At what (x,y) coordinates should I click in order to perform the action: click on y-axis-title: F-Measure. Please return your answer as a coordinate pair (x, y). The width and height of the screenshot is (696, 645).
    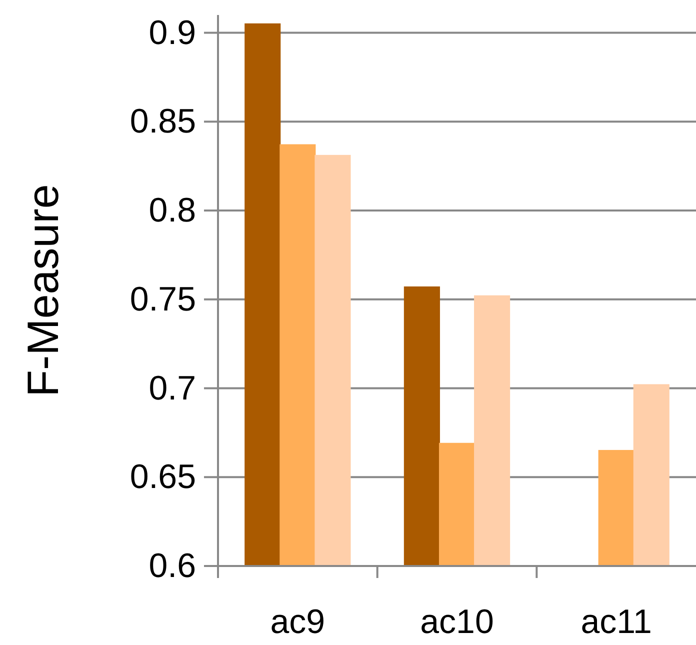
    Looking at the image, I should click on (43, 290).